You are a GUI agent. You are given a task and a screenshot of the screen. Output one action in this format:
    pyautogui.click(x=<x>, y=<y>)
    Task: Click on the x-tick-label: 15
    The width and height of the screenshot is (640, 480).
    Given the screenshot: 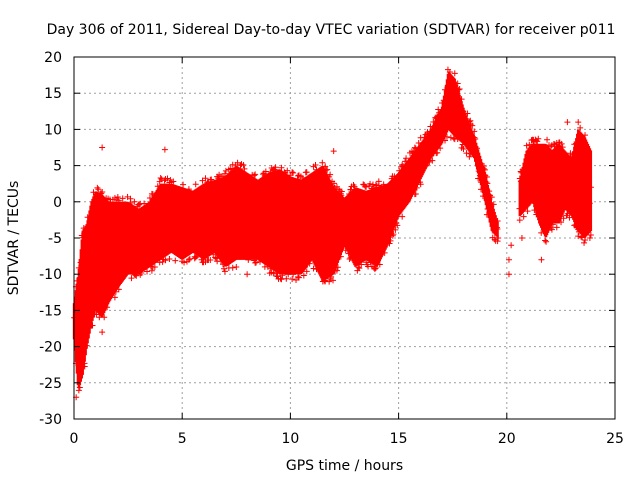 What is the action you would take?
    pyautogui.click(x=399, y=439)
    